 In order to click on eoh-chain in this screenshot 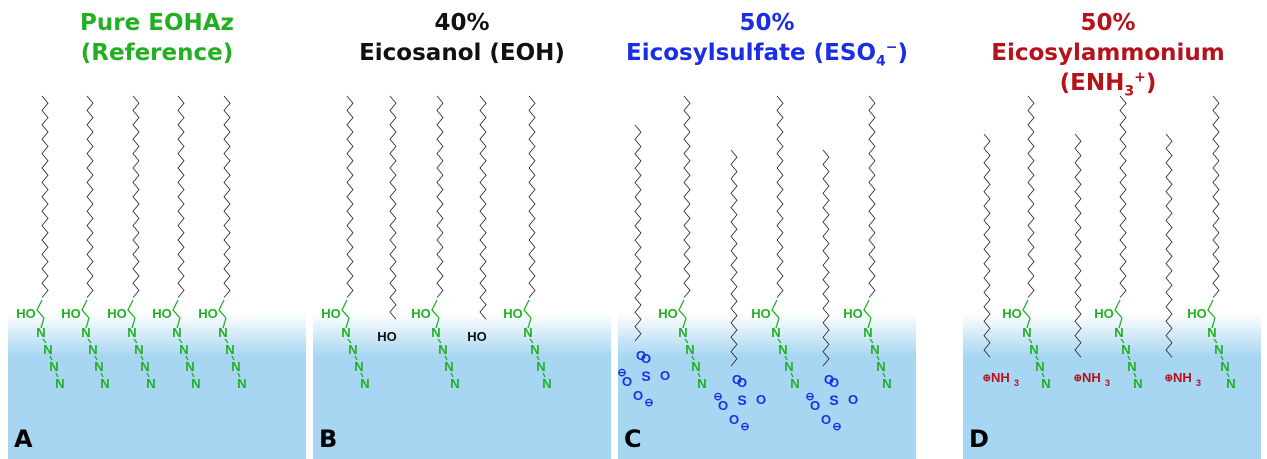, I will do `click(393, 207)`.